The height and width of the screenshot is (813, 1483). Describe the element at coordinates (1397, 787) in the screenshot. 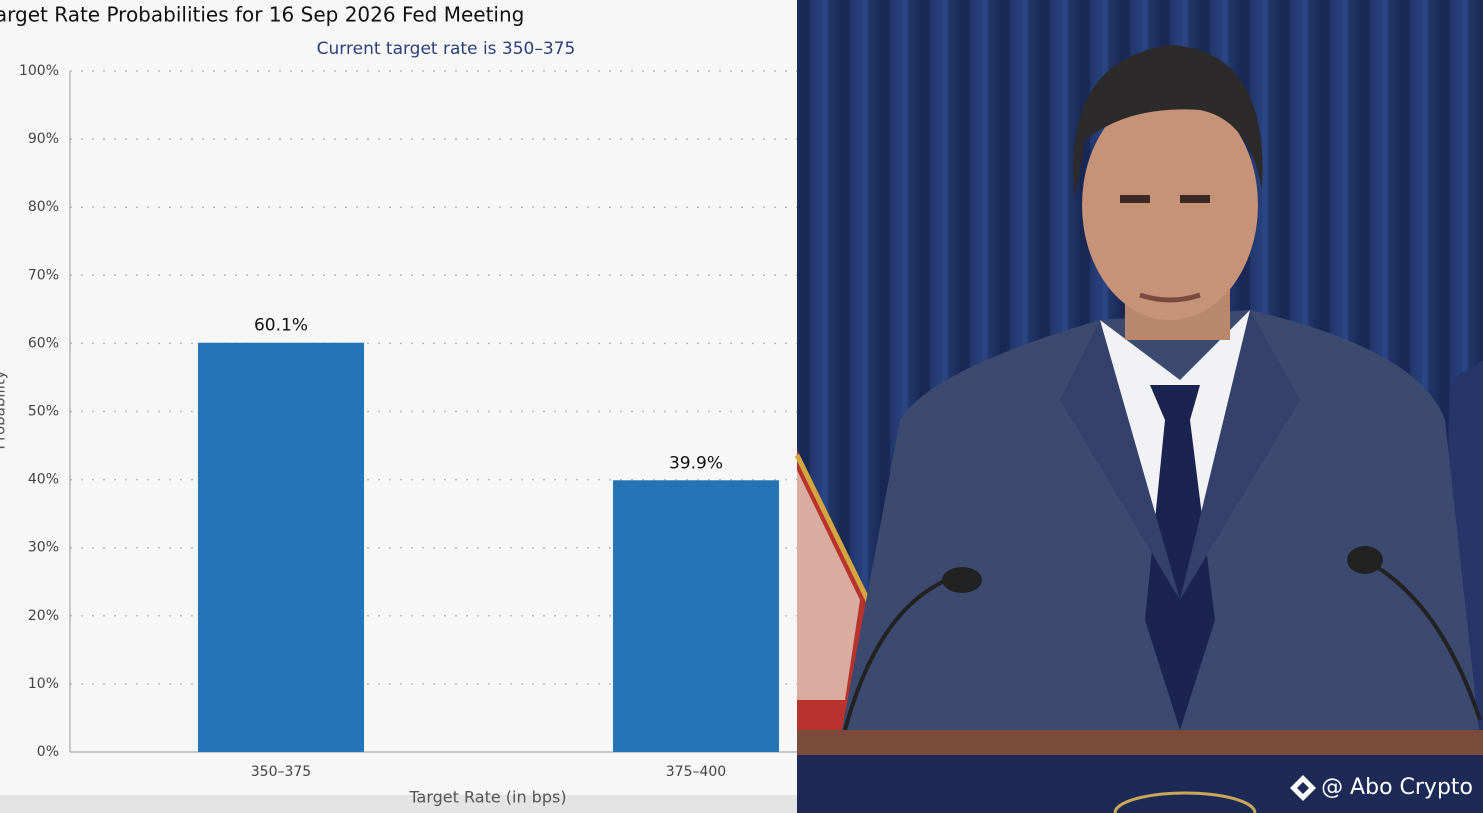

I see `watermark: @ Abo Crypto` at that location.